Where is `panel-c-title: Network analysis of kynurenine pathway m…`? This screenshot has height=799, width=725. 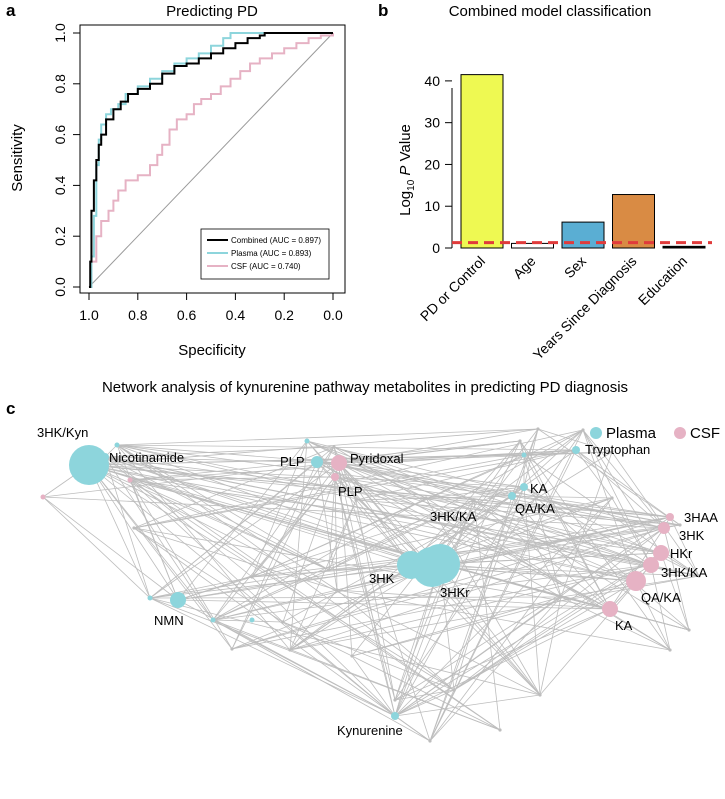 panel-c-title: Network analysis of kynurenine pathway m… is located at coordinates (365, 387).